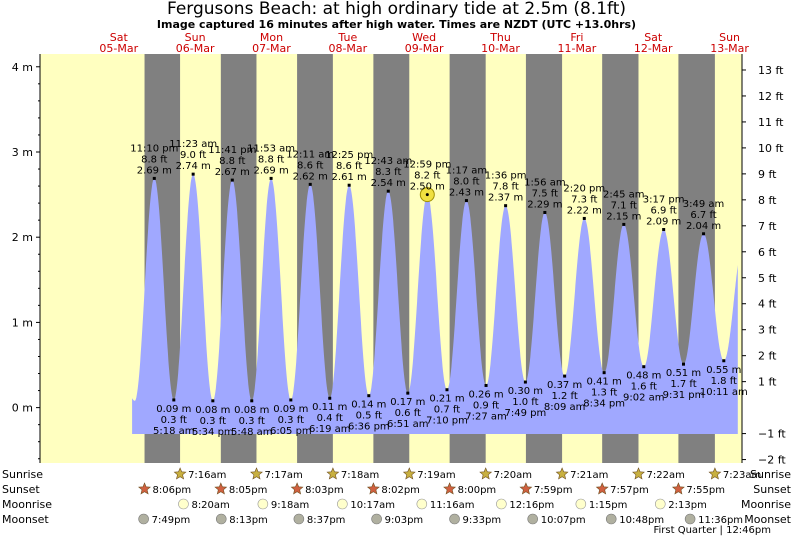 Image resolution: width=793 pixels, height=538 pixels. I want to click on low-tide-meters: 0.48 m, so click(643, 376).